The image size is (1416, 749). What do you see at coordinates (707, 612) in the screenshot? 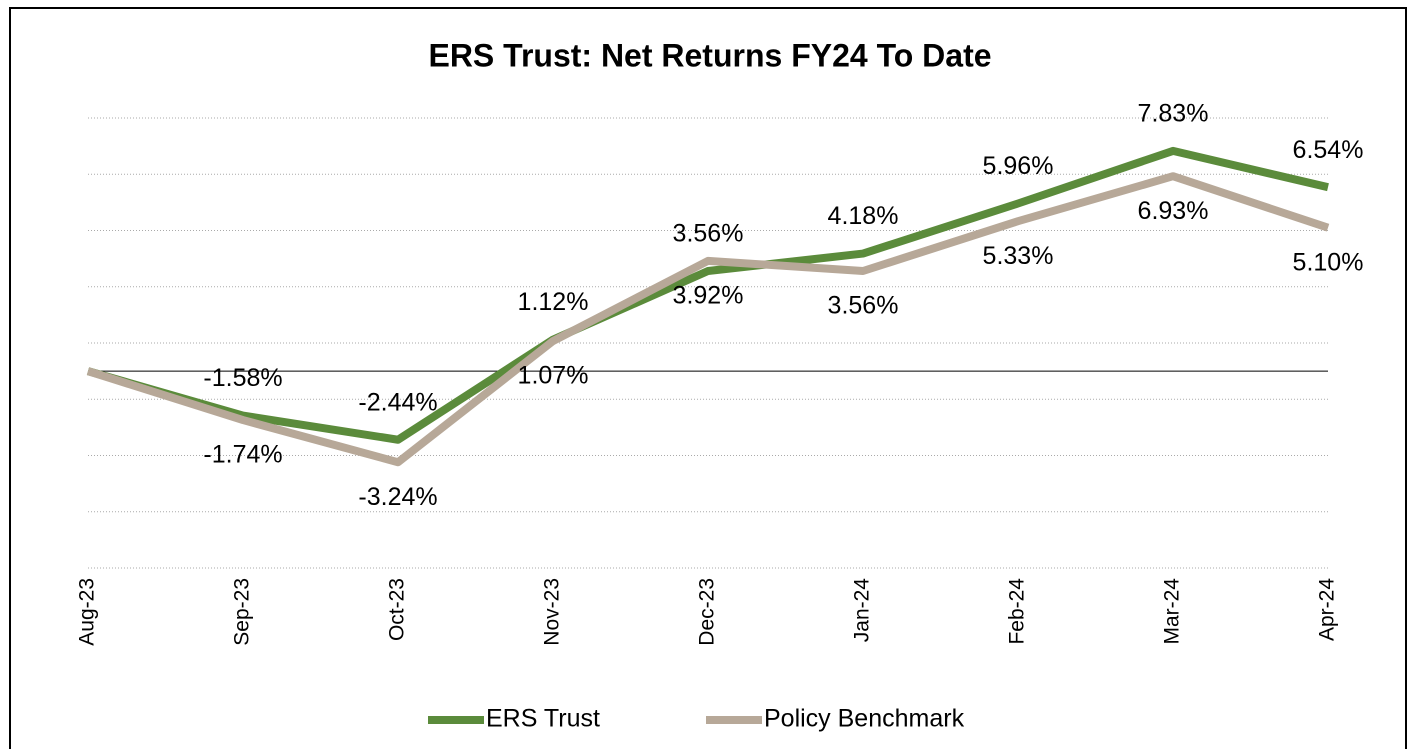
I see `x-tick-label: Dec-23` at bounding box center [707, 612].